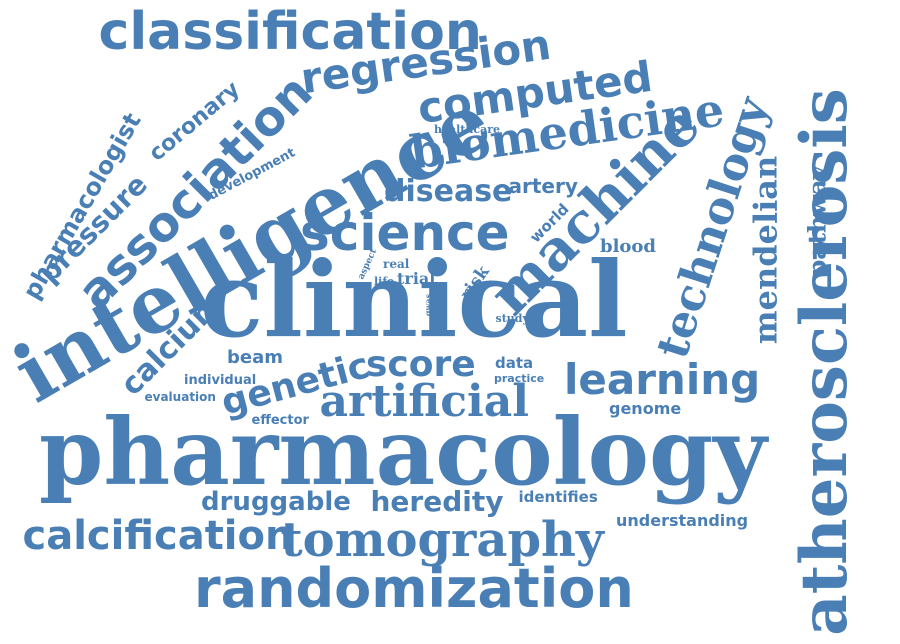 The image size is (900, 644). Describe the element at coordinates (764, 250) in the screenshot. I see `word-mendelian: mendelian` at that location.